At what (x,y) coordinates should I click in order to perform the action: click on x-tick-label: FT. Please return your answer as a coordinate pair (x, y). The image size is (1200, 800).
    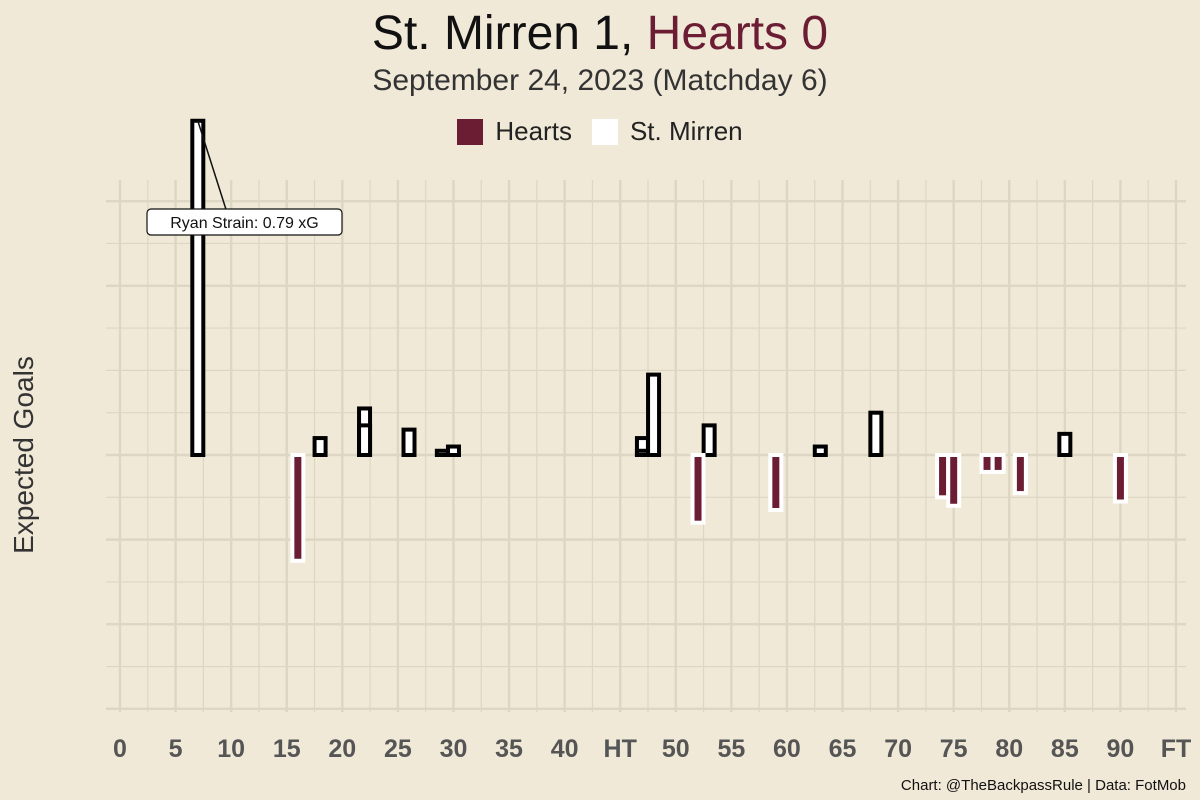
    Looking at the image, I should click on (1176, 749).